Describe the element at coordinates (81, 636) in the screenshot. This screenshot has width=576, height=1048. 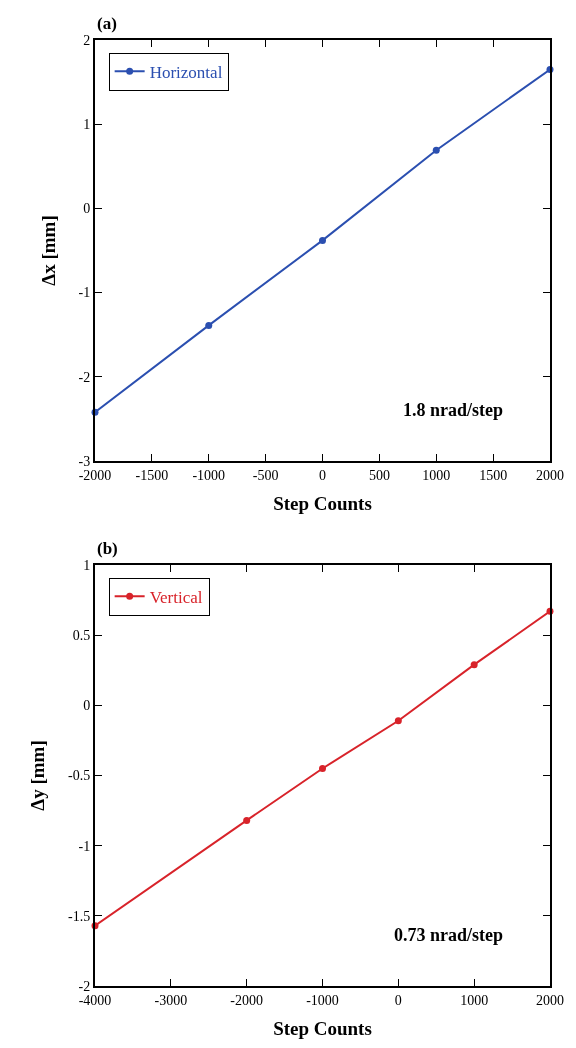
I see `y-tick-label: 0.5` at that location.